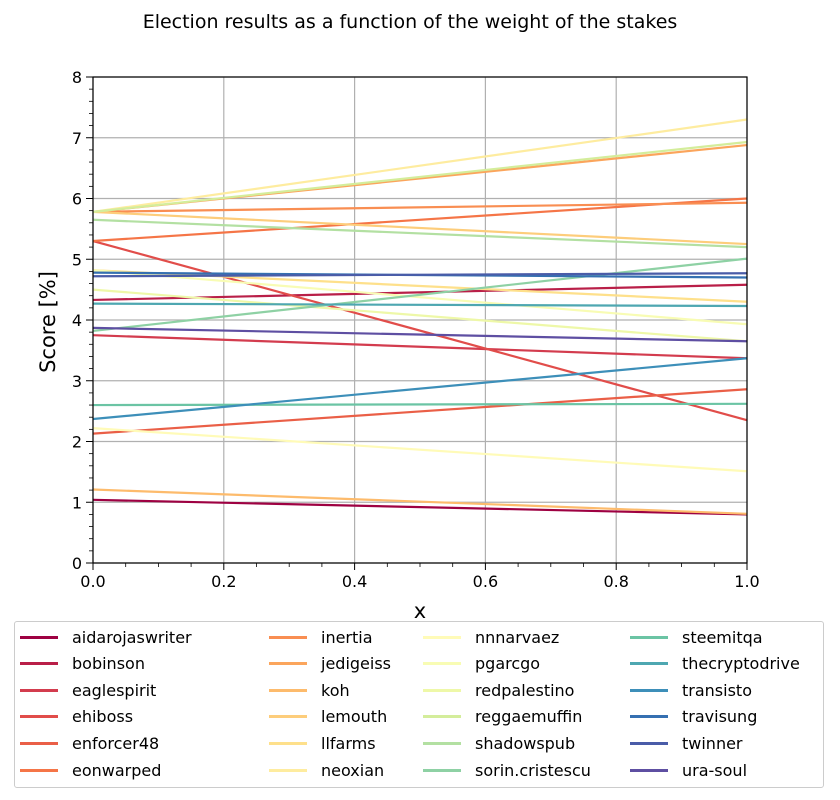  What do you see at coordinates (77, 199) in the screenshot?
I see `y-tick-label: 6` at bounding box center [77, 199].